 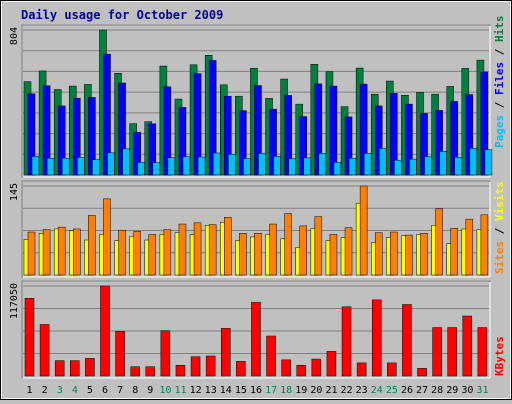 I want to click on day-label: 23, so click(x=362, y=390).